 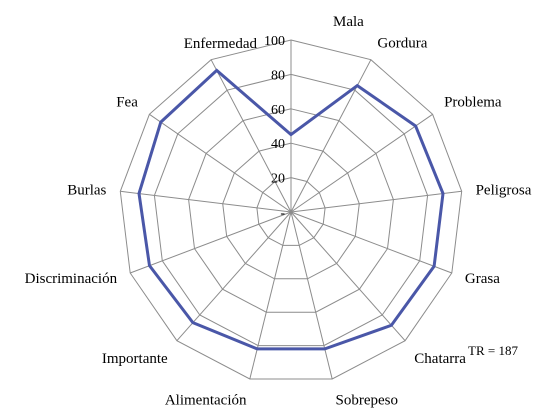 I want to click on category-label: Peligrosa, so click(x=504, y=191).